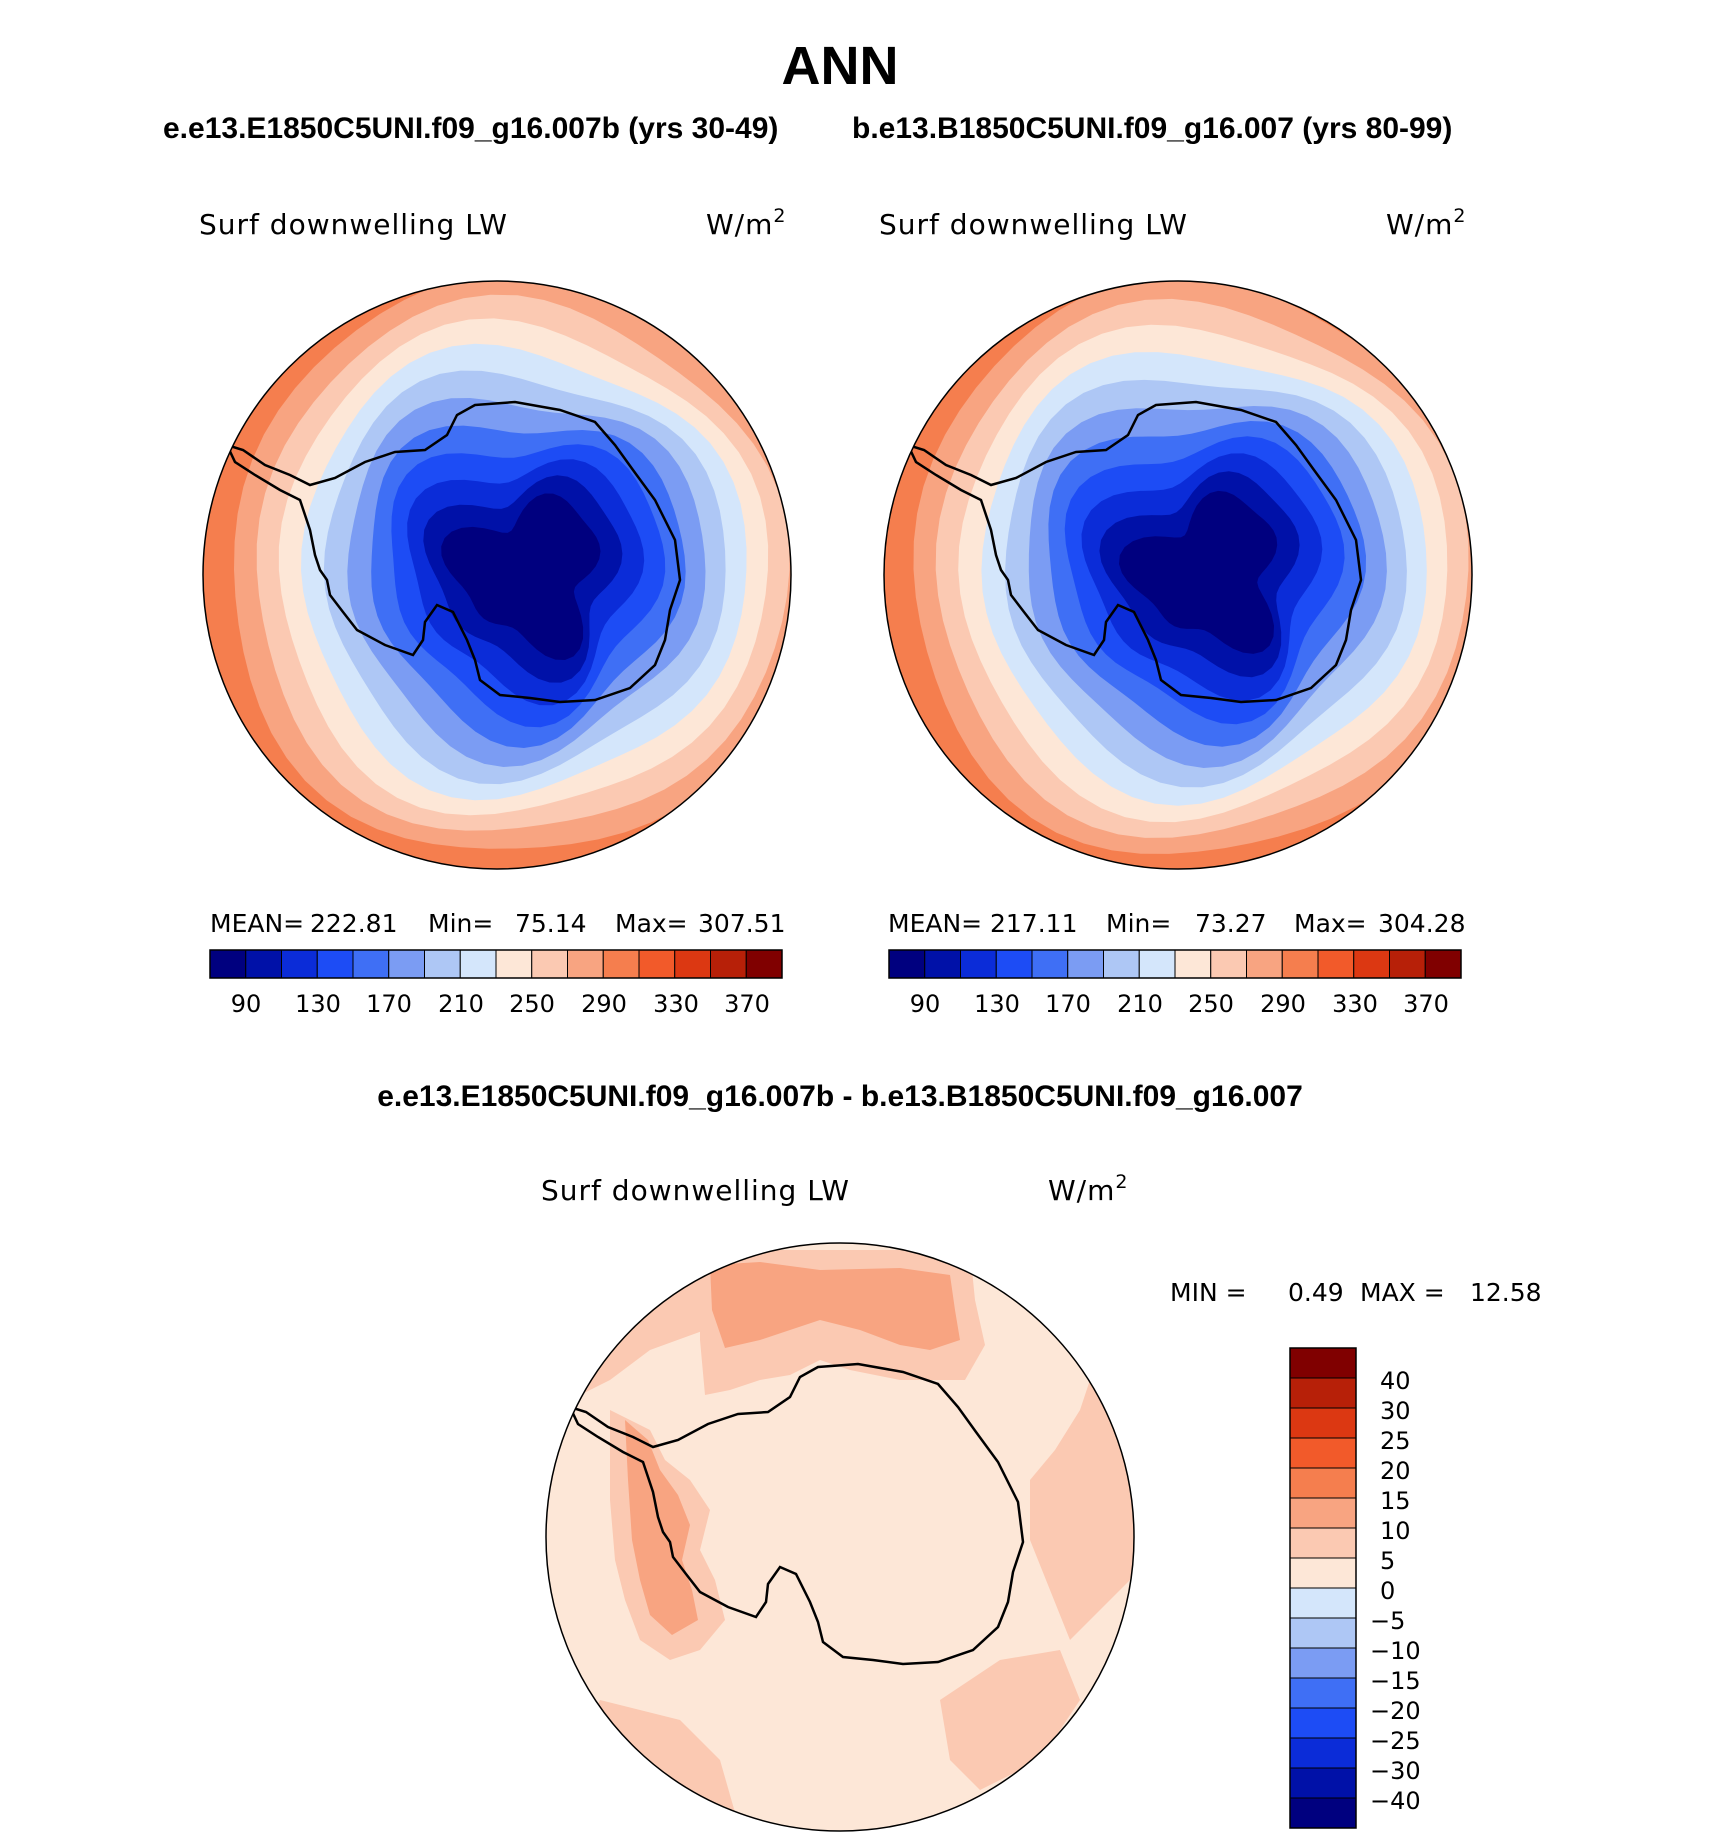  Describe the element at coordinates (997, 1004) in the screenshot. I see `panel-right-tick-label: 130` at that location.